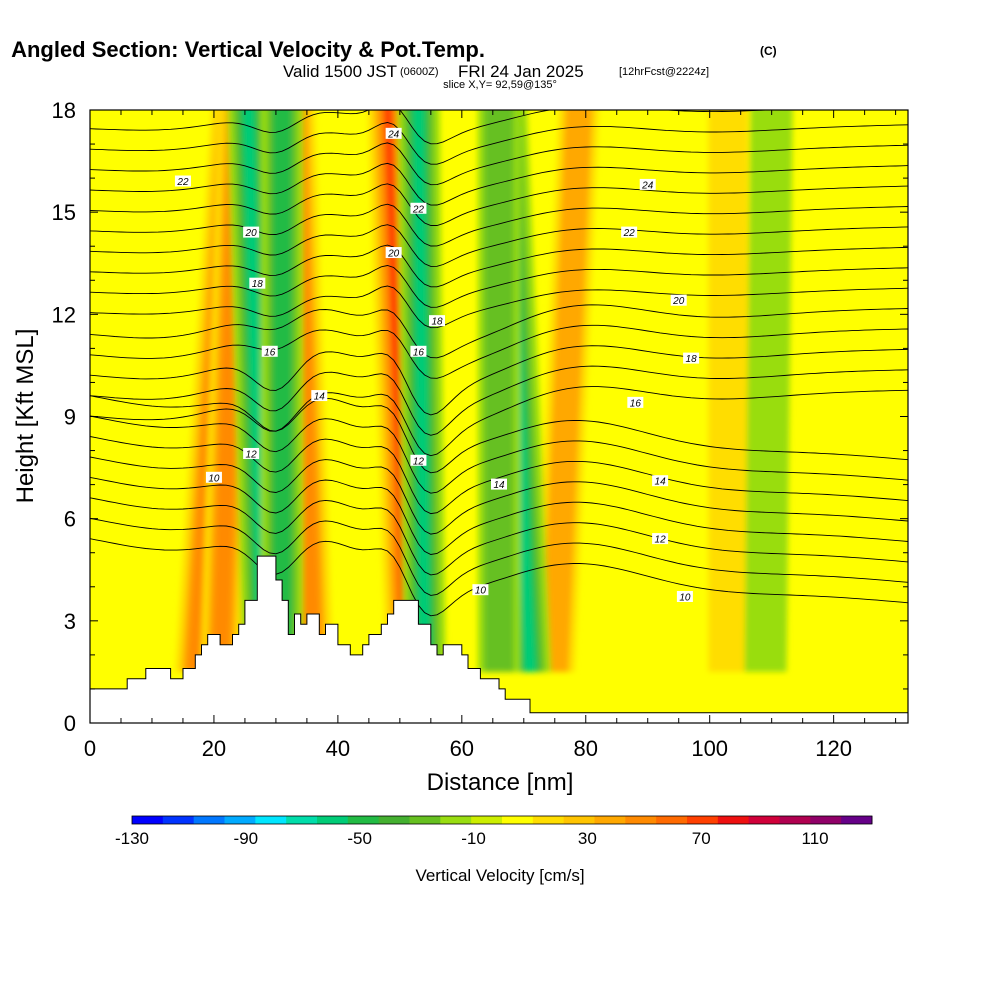 The height and width of the screenshot is (1005, 1000). I want to click on terrain, so click(499, 639).